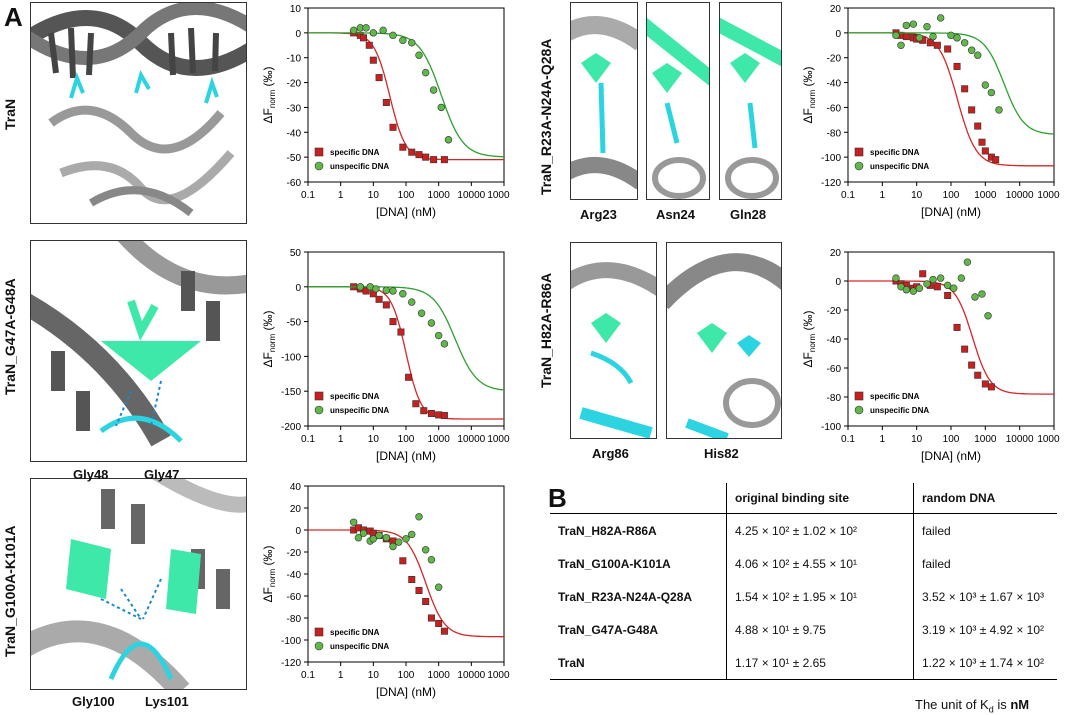 The height and width of the screenshot is (715, 1065). What do you see at coordinates (820, 596) in the screenshot?
I see `kd-original-value: 1.54 × 10² ± 1.95 × 10¹` at bounding box center [820, 596].